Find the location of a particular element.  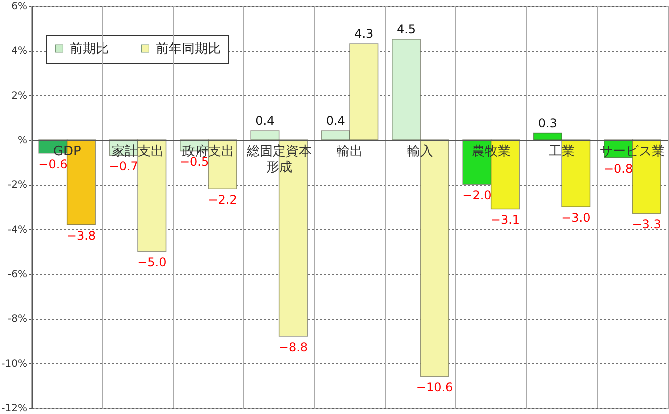

y-tick-label: -6% is located at coordinates (18, 275).